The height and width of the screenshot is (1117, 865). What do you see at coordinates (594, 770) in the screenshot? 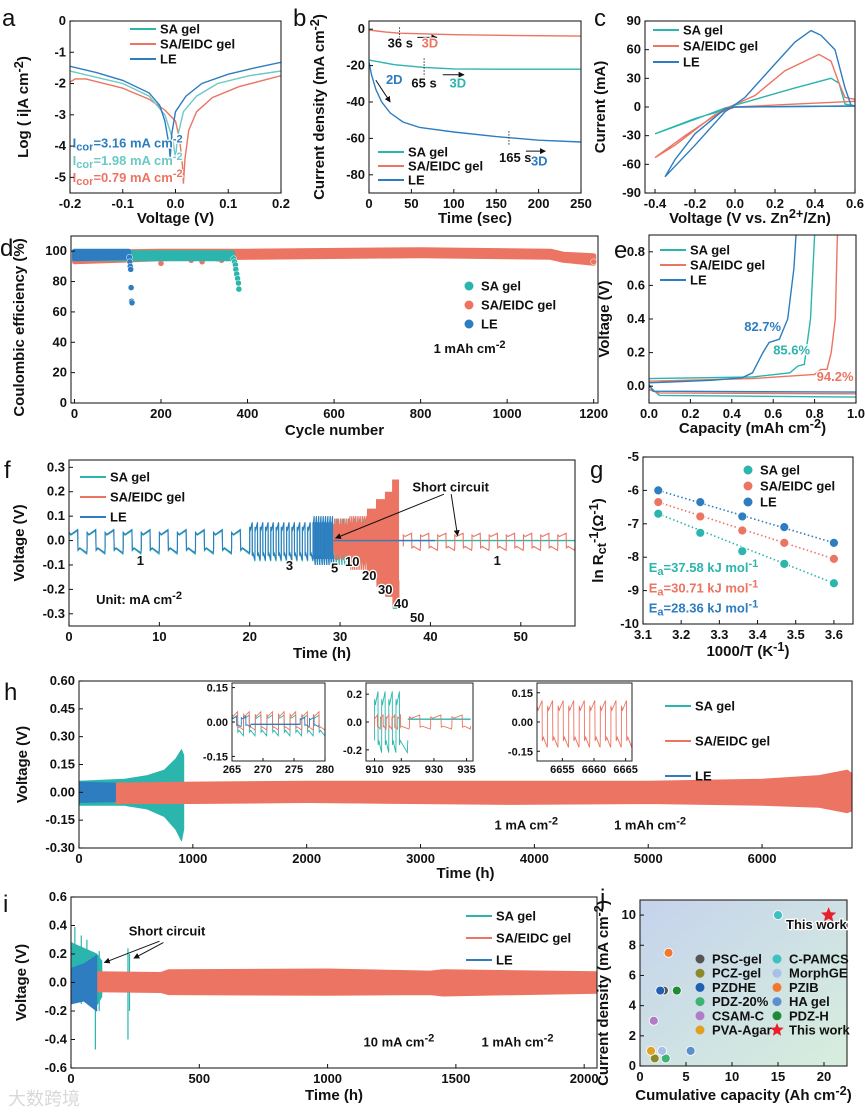
I see `x-tick-label: 6660` at bounding box center [594, 770].